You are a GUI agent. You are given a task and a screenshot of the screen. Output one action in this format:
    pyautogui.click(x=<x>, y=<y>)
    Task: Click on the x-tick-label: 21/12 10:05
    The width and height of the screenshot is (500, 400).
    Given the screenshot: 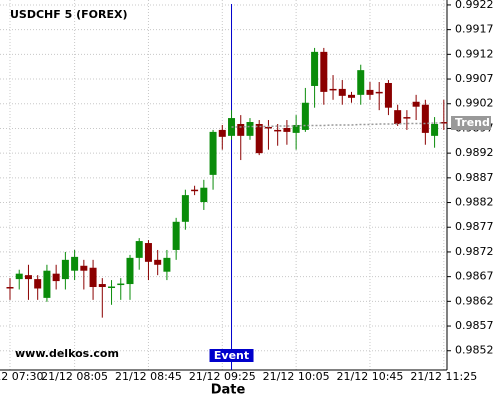 What is the action you would take?
    pyautogui.click(x=296, y=376)
    